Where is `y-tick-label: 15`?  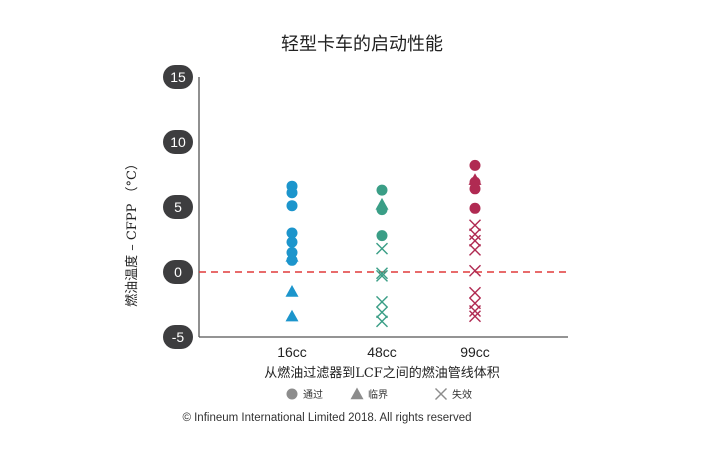 y-tick-label: 15 is located at coordinates (178, 77).